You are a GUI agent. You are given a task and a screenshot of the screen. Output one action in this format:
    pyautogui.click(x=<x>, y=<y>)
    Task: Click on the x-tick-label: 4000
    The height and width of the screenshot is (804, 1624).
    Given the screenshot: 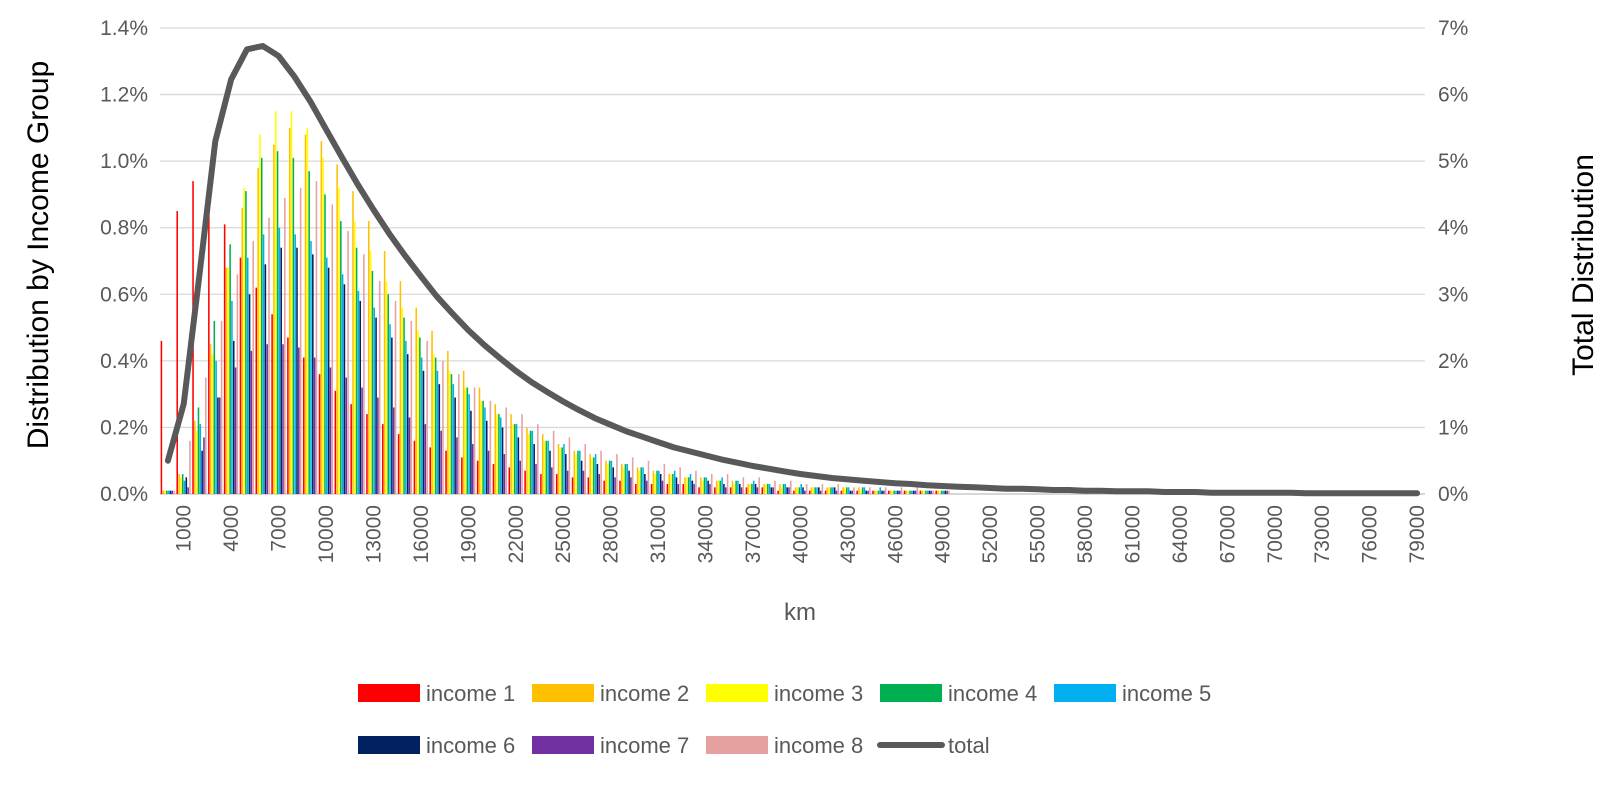 What is the action you would take?
    pyautogui.click(x=231, y=528)
    